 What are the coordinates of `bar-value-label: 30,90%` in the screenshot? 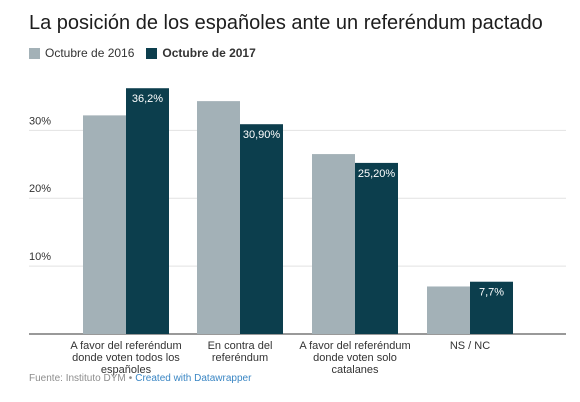 It's located at (262, 135).